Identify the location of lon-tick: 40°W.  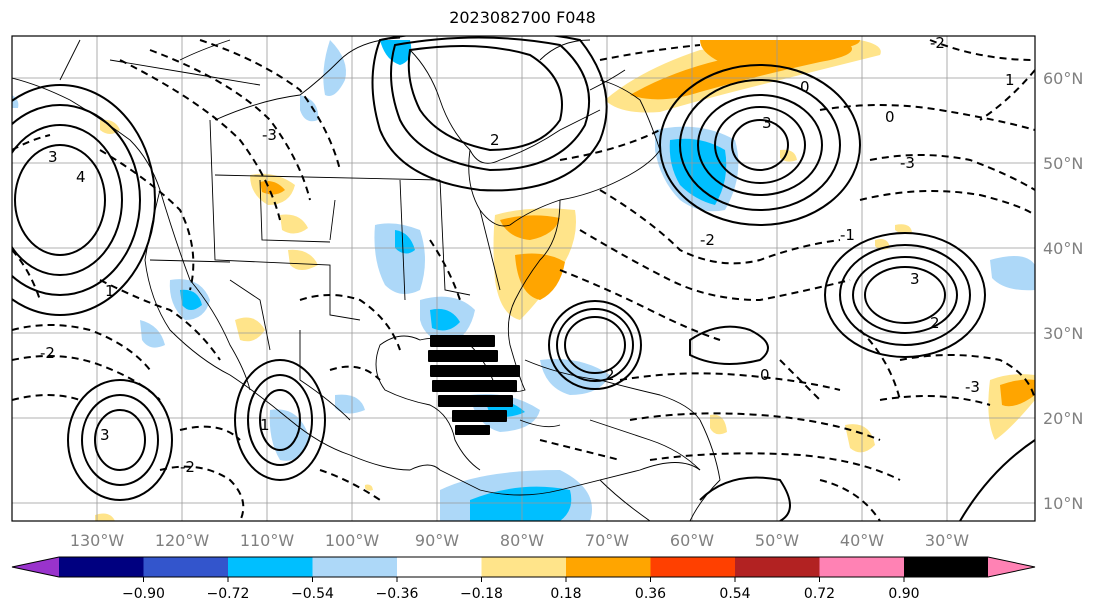
(862, 540).